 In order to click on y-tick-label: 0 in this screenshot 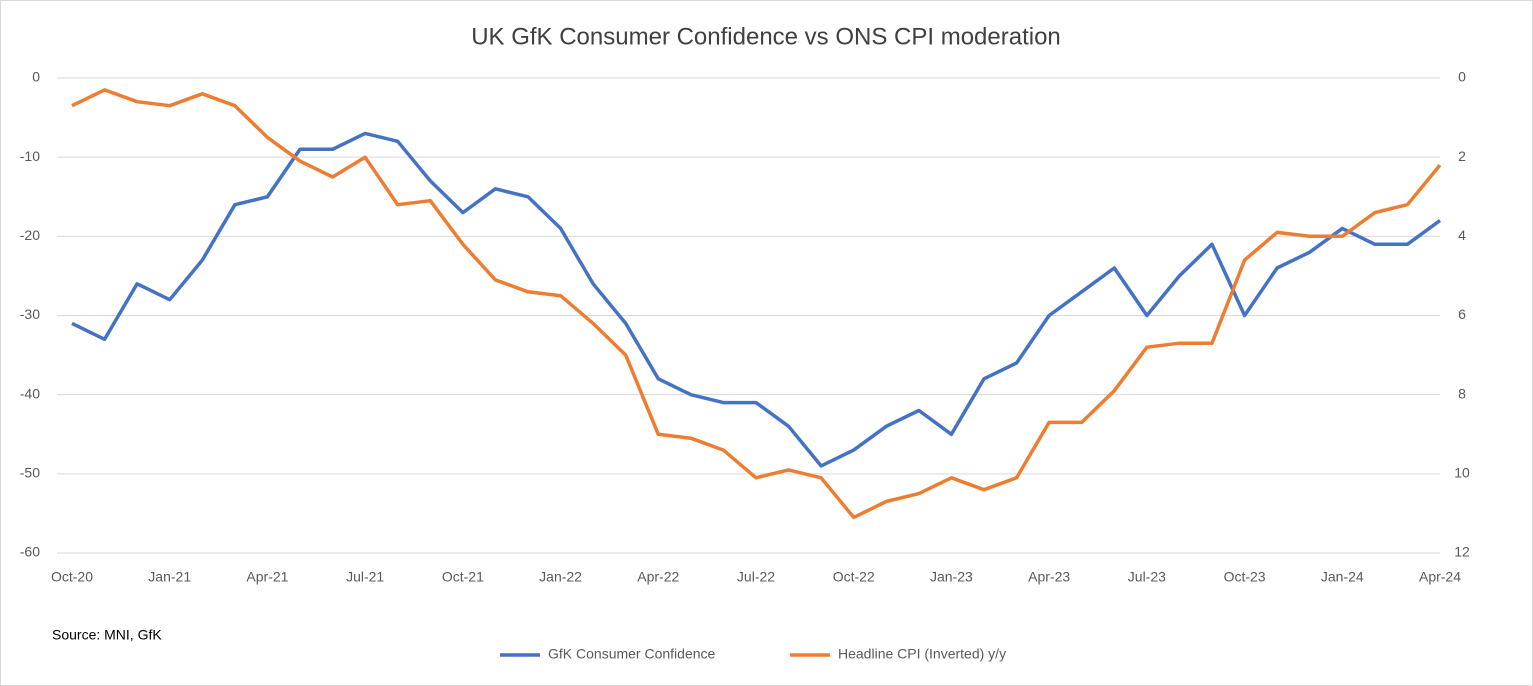, I will do `click(36, 77)`.